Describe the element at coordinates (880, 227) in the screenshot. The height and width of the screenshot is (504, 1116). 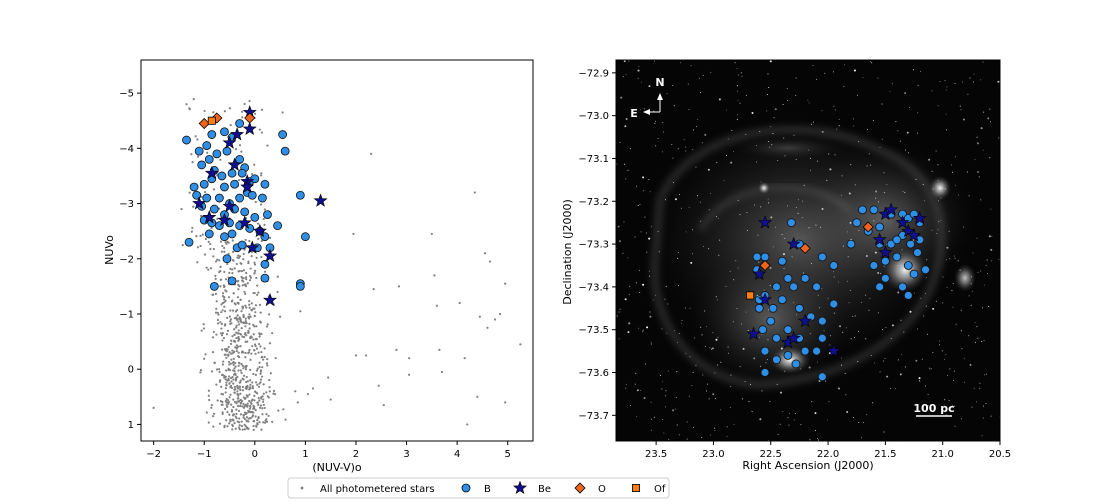
I see `sky-b-star-marker` at that location.